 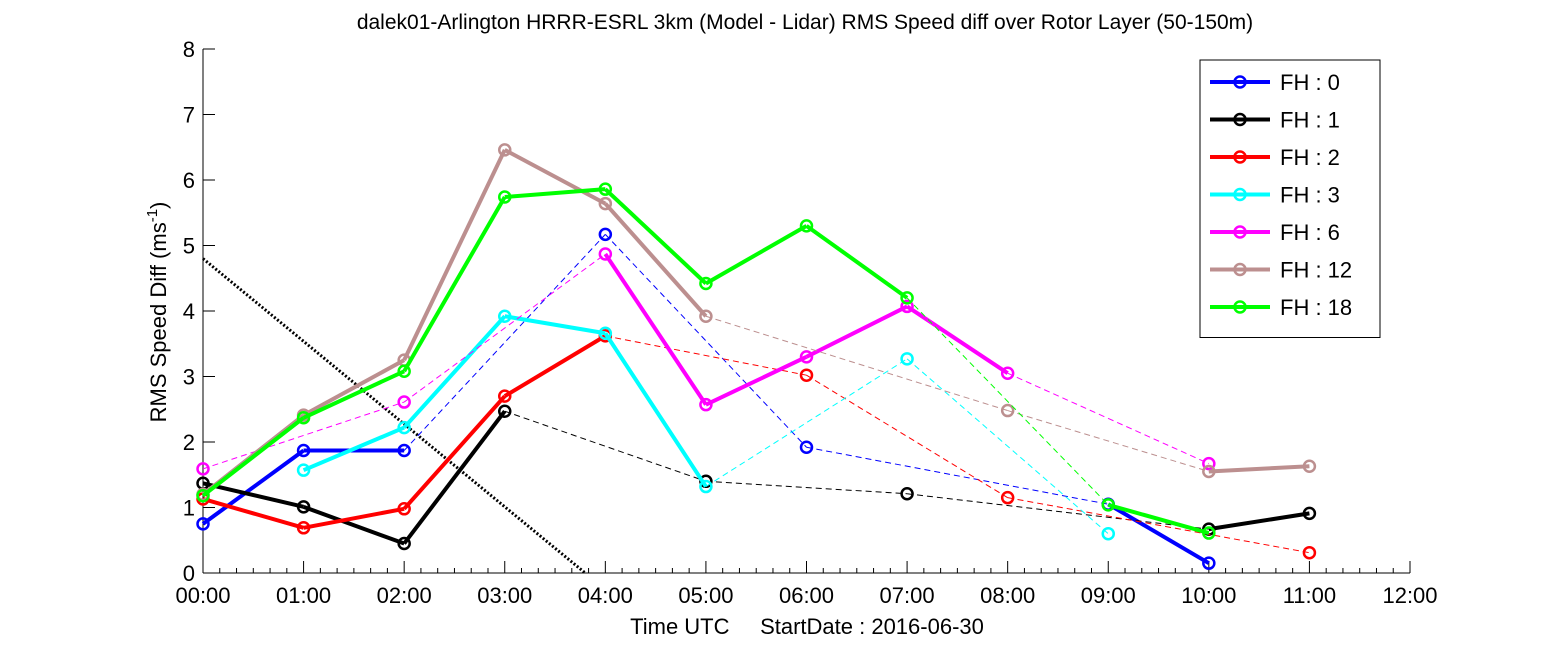 I want to click on legend-label: FH : 2, so click(x=1310, y=157).